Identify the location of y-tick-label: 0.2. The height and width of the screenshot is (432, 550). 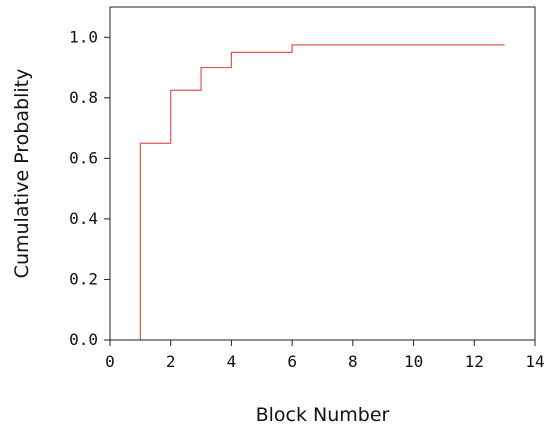
(83, 278).